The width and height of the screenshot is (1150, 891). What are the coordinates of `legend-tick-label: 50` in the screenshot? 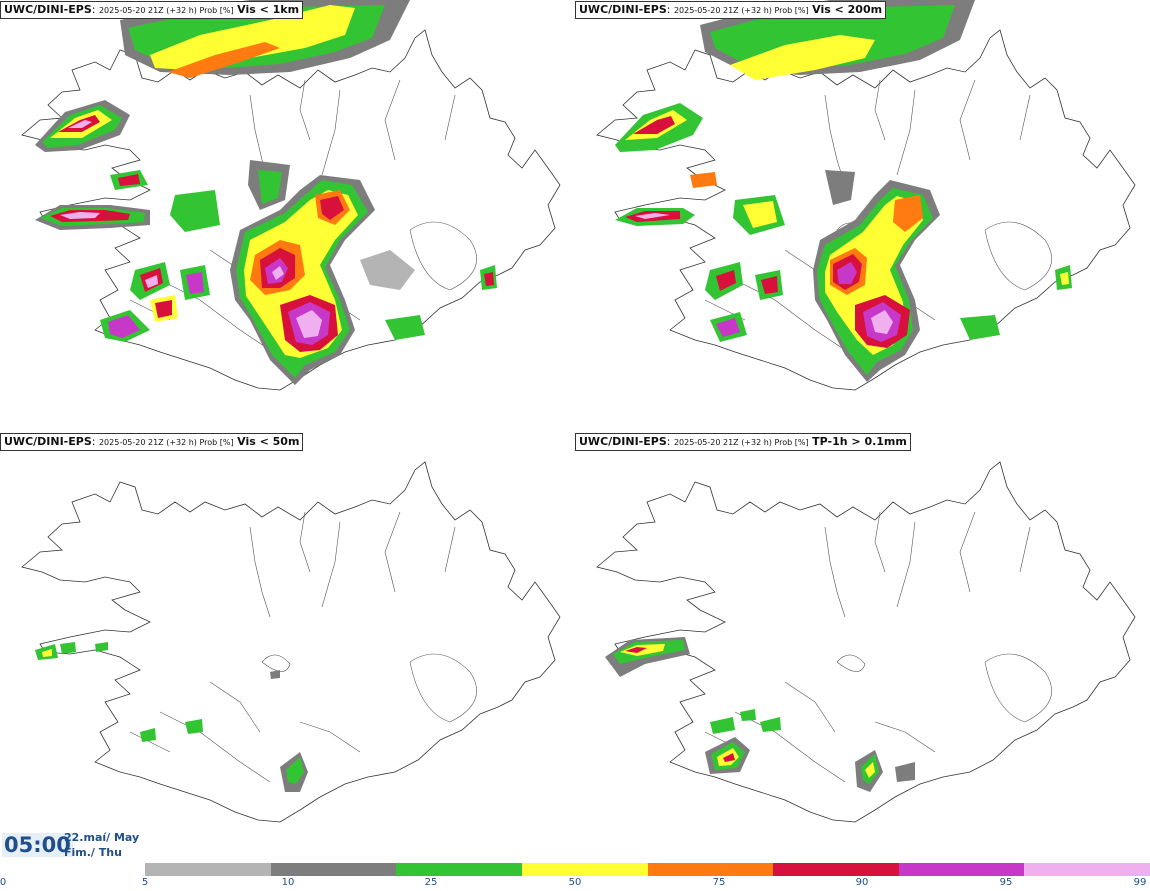 It's located at (575, 882).